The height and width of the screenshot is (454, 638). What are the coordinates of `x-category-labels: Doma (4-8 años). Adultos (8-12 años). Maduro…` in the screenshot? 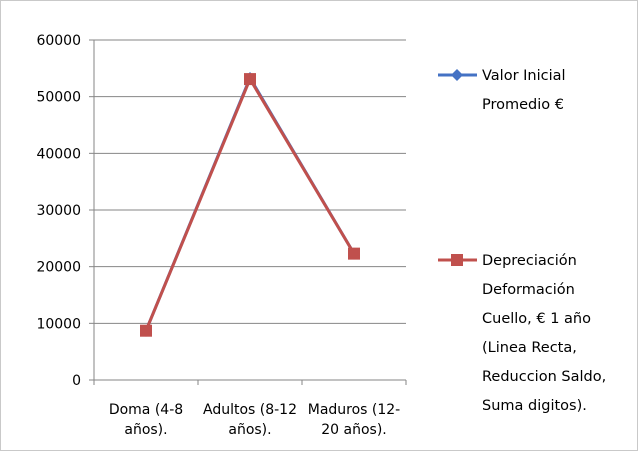 It's located at (254, 420).